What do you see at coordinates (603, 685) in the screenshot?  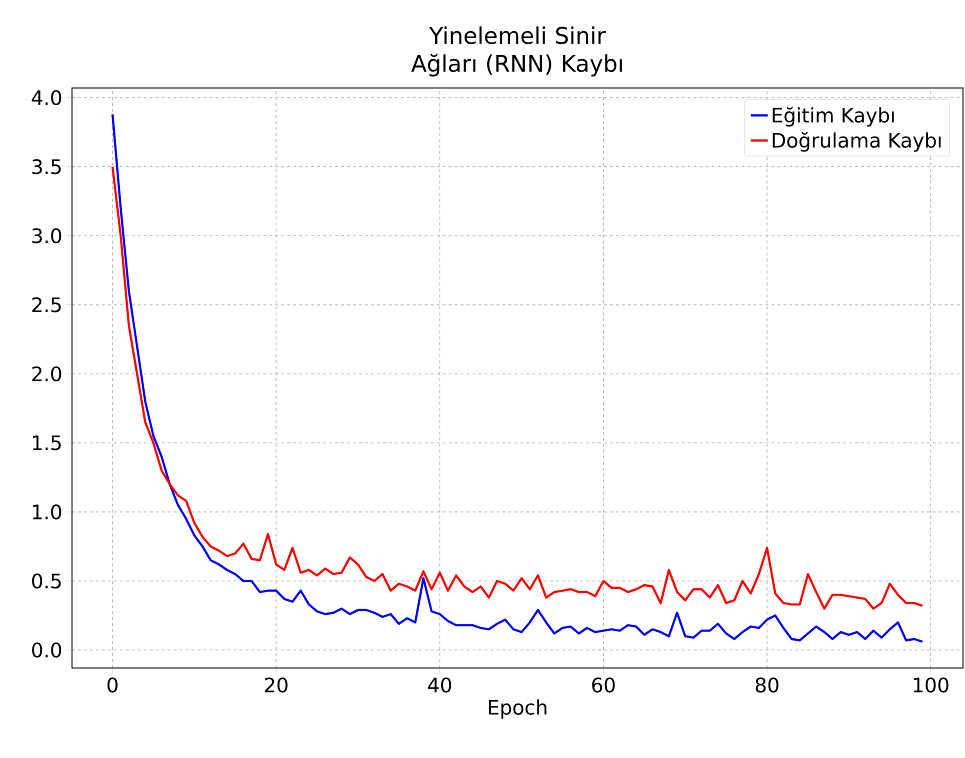 I see `x-tick-label: 60` at bounding box center [603, 685].